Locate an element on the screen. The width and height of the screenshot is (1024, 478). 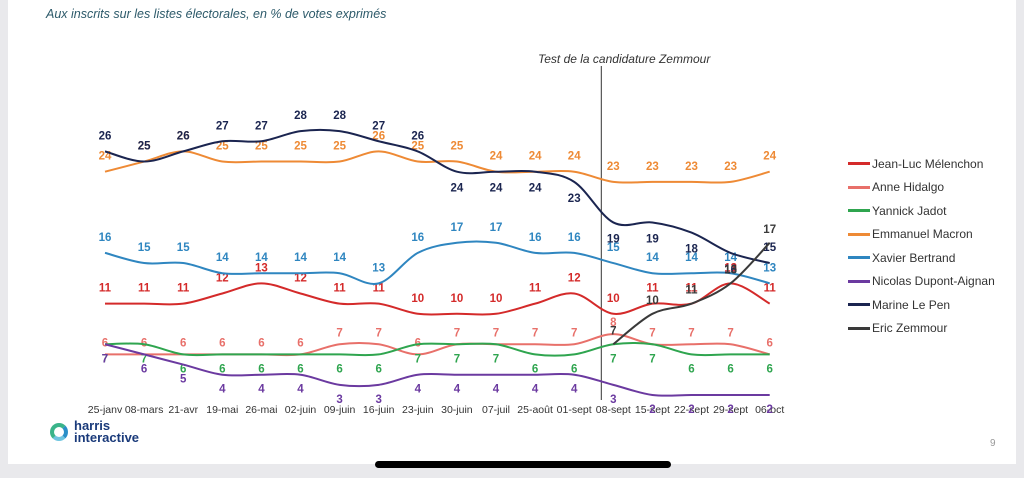
x-tick-label: 16-juin is located at coordinates (379, 410).